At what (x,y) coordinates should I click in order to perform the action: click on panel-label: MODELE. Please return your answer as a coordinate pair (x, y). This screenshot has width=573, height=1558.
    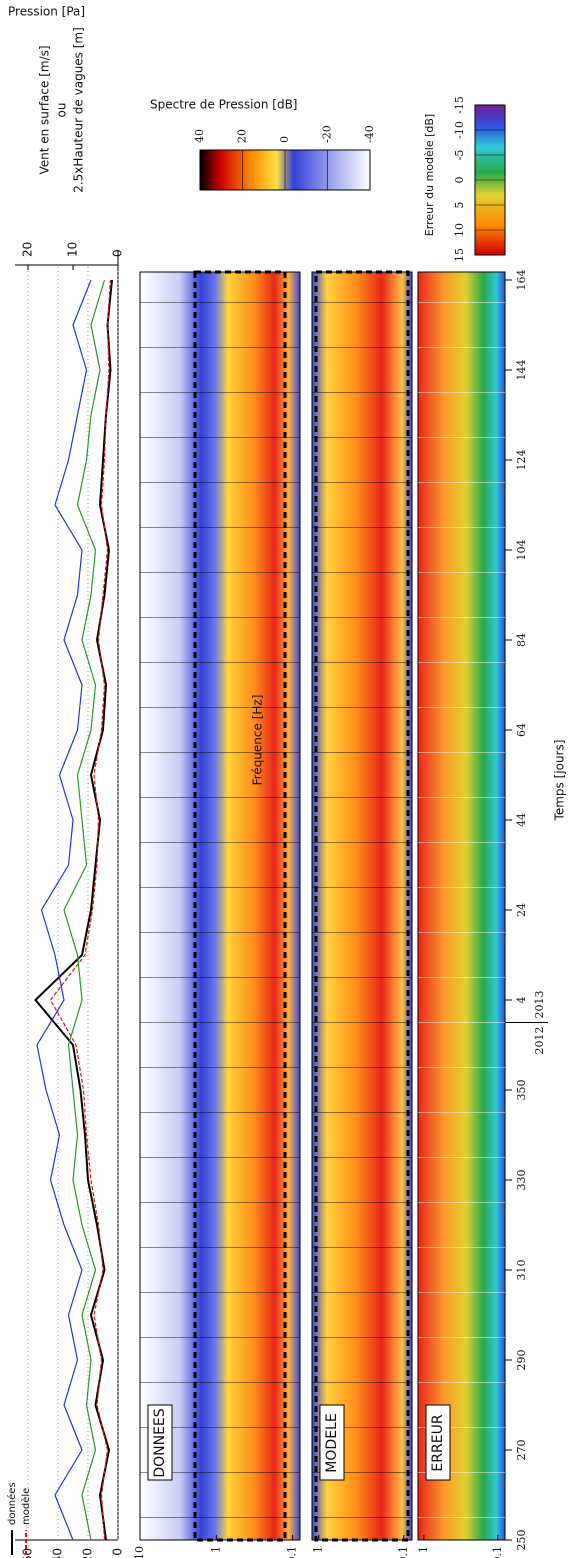
    Looking at the image, I should click on (332, 1442).